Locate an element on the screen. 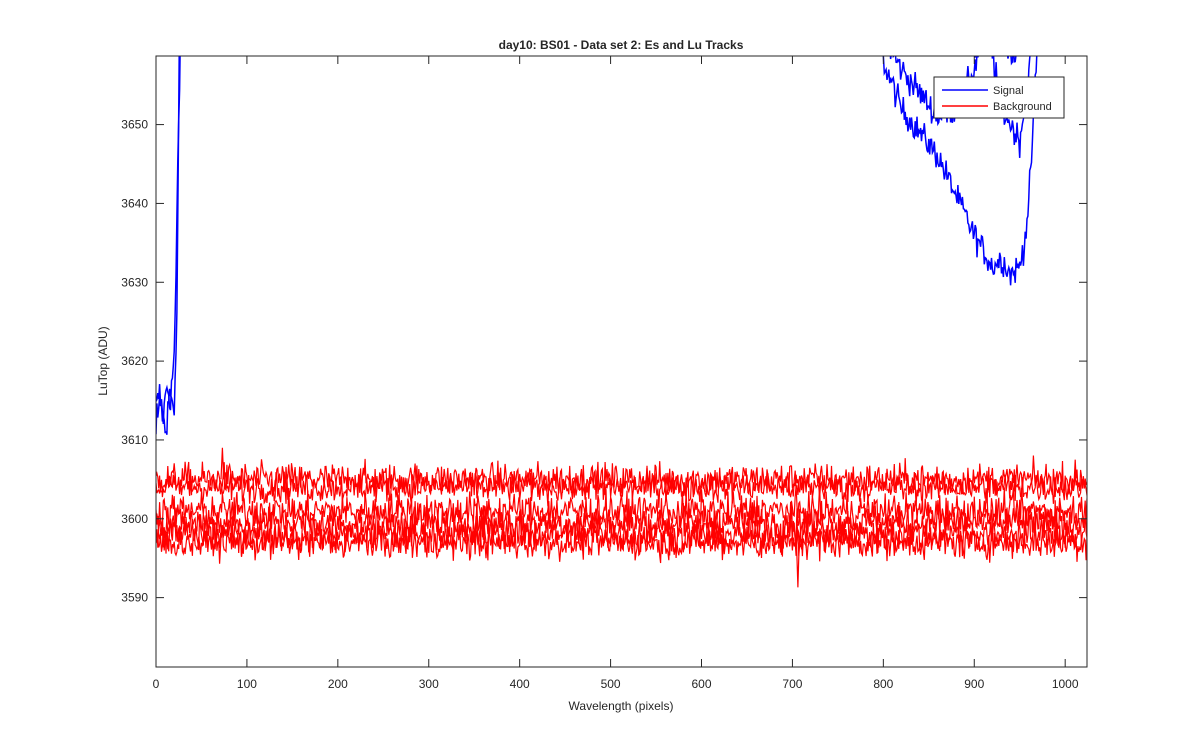 This screenshot has width=1200, height=755. legend-label-background: Background is located at coordinates (1022, 107).